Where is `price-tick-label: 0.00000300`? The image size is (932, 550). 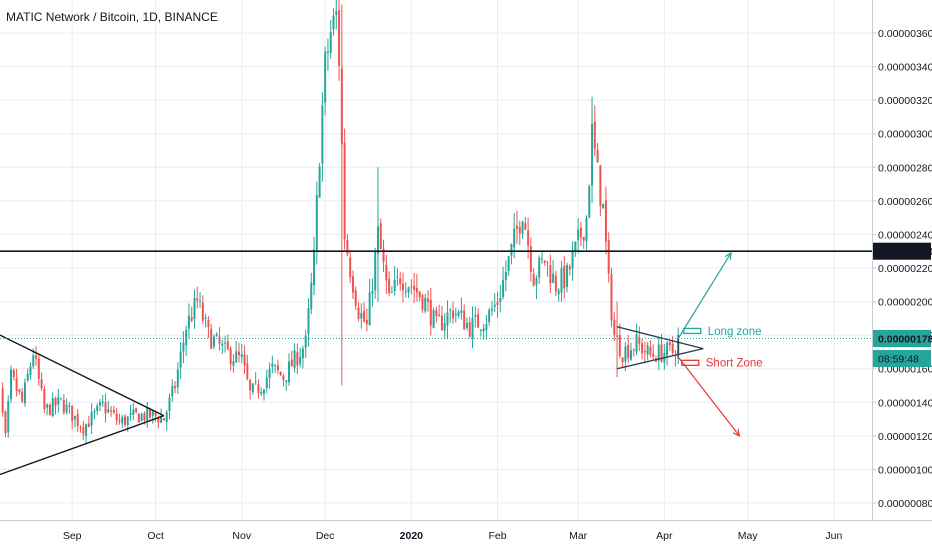
price-tick-label: 0.00000300 is located at coordinates (905, 135).